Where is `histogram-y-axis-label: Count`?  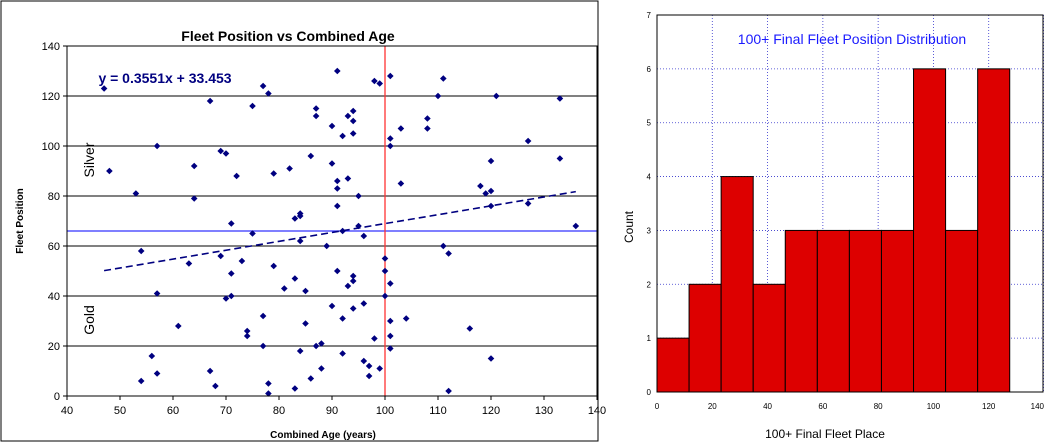 histogram-y-axis-label: Count is located at coordinates (629, 226).